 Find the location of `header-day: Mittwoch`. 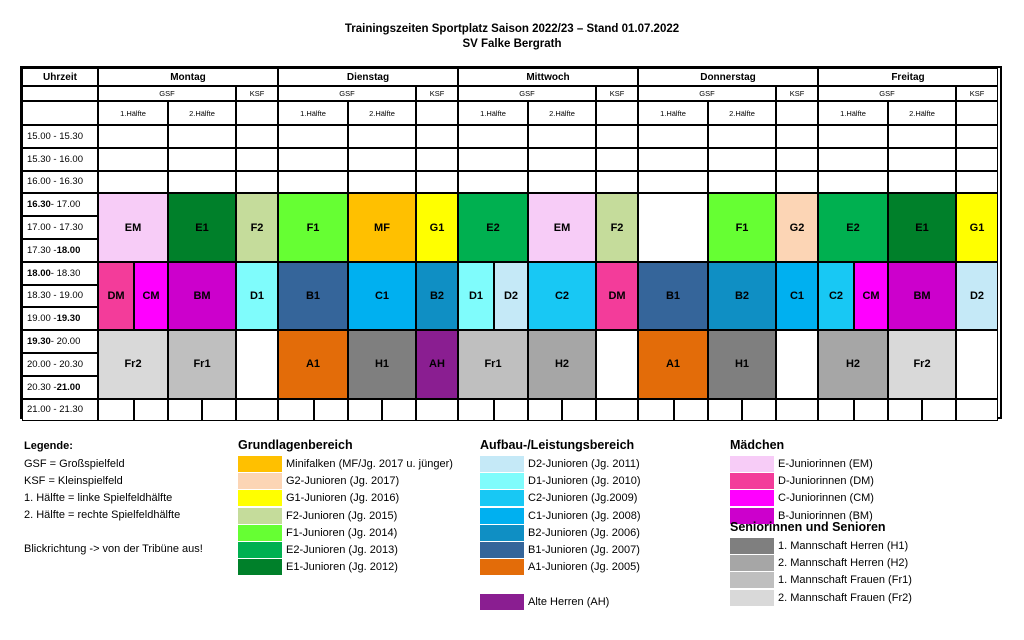

header-day: Mittwoch is located at coordinates (548, 77).